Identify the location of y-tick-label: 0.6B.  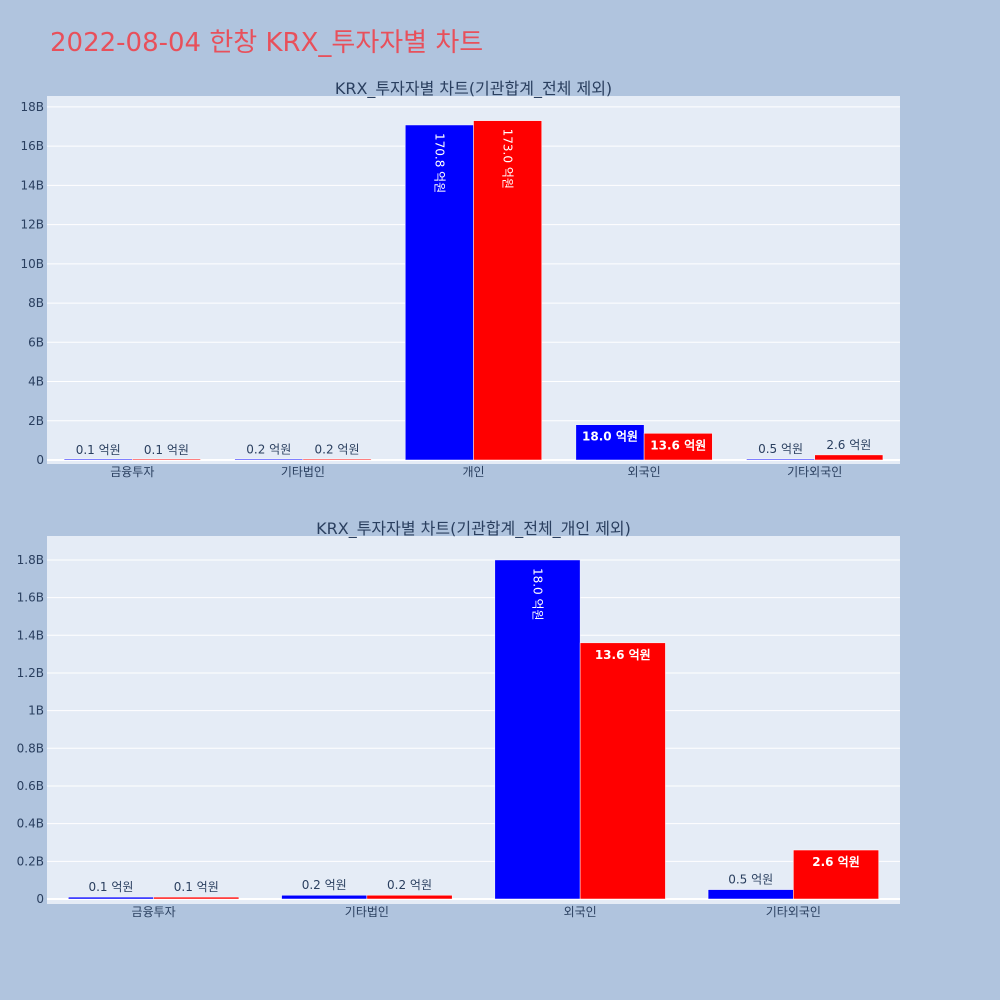
(30, 786).